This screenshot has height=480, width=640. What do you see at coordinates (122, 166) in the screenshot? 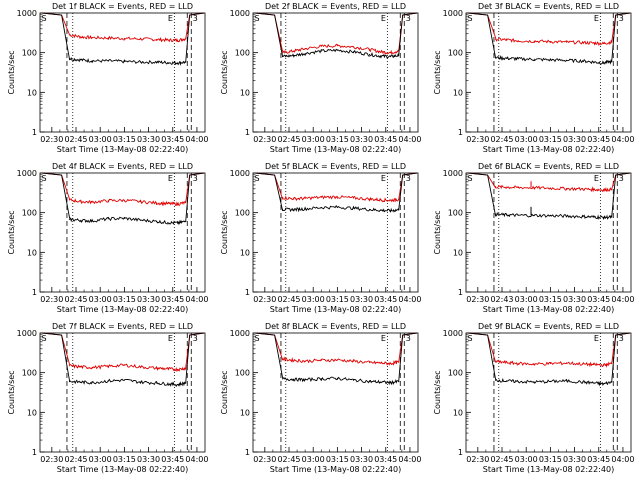
I see `chart-title: Det 4f BLACK = Events, RED = LLD` at bounding box center [122, 166].